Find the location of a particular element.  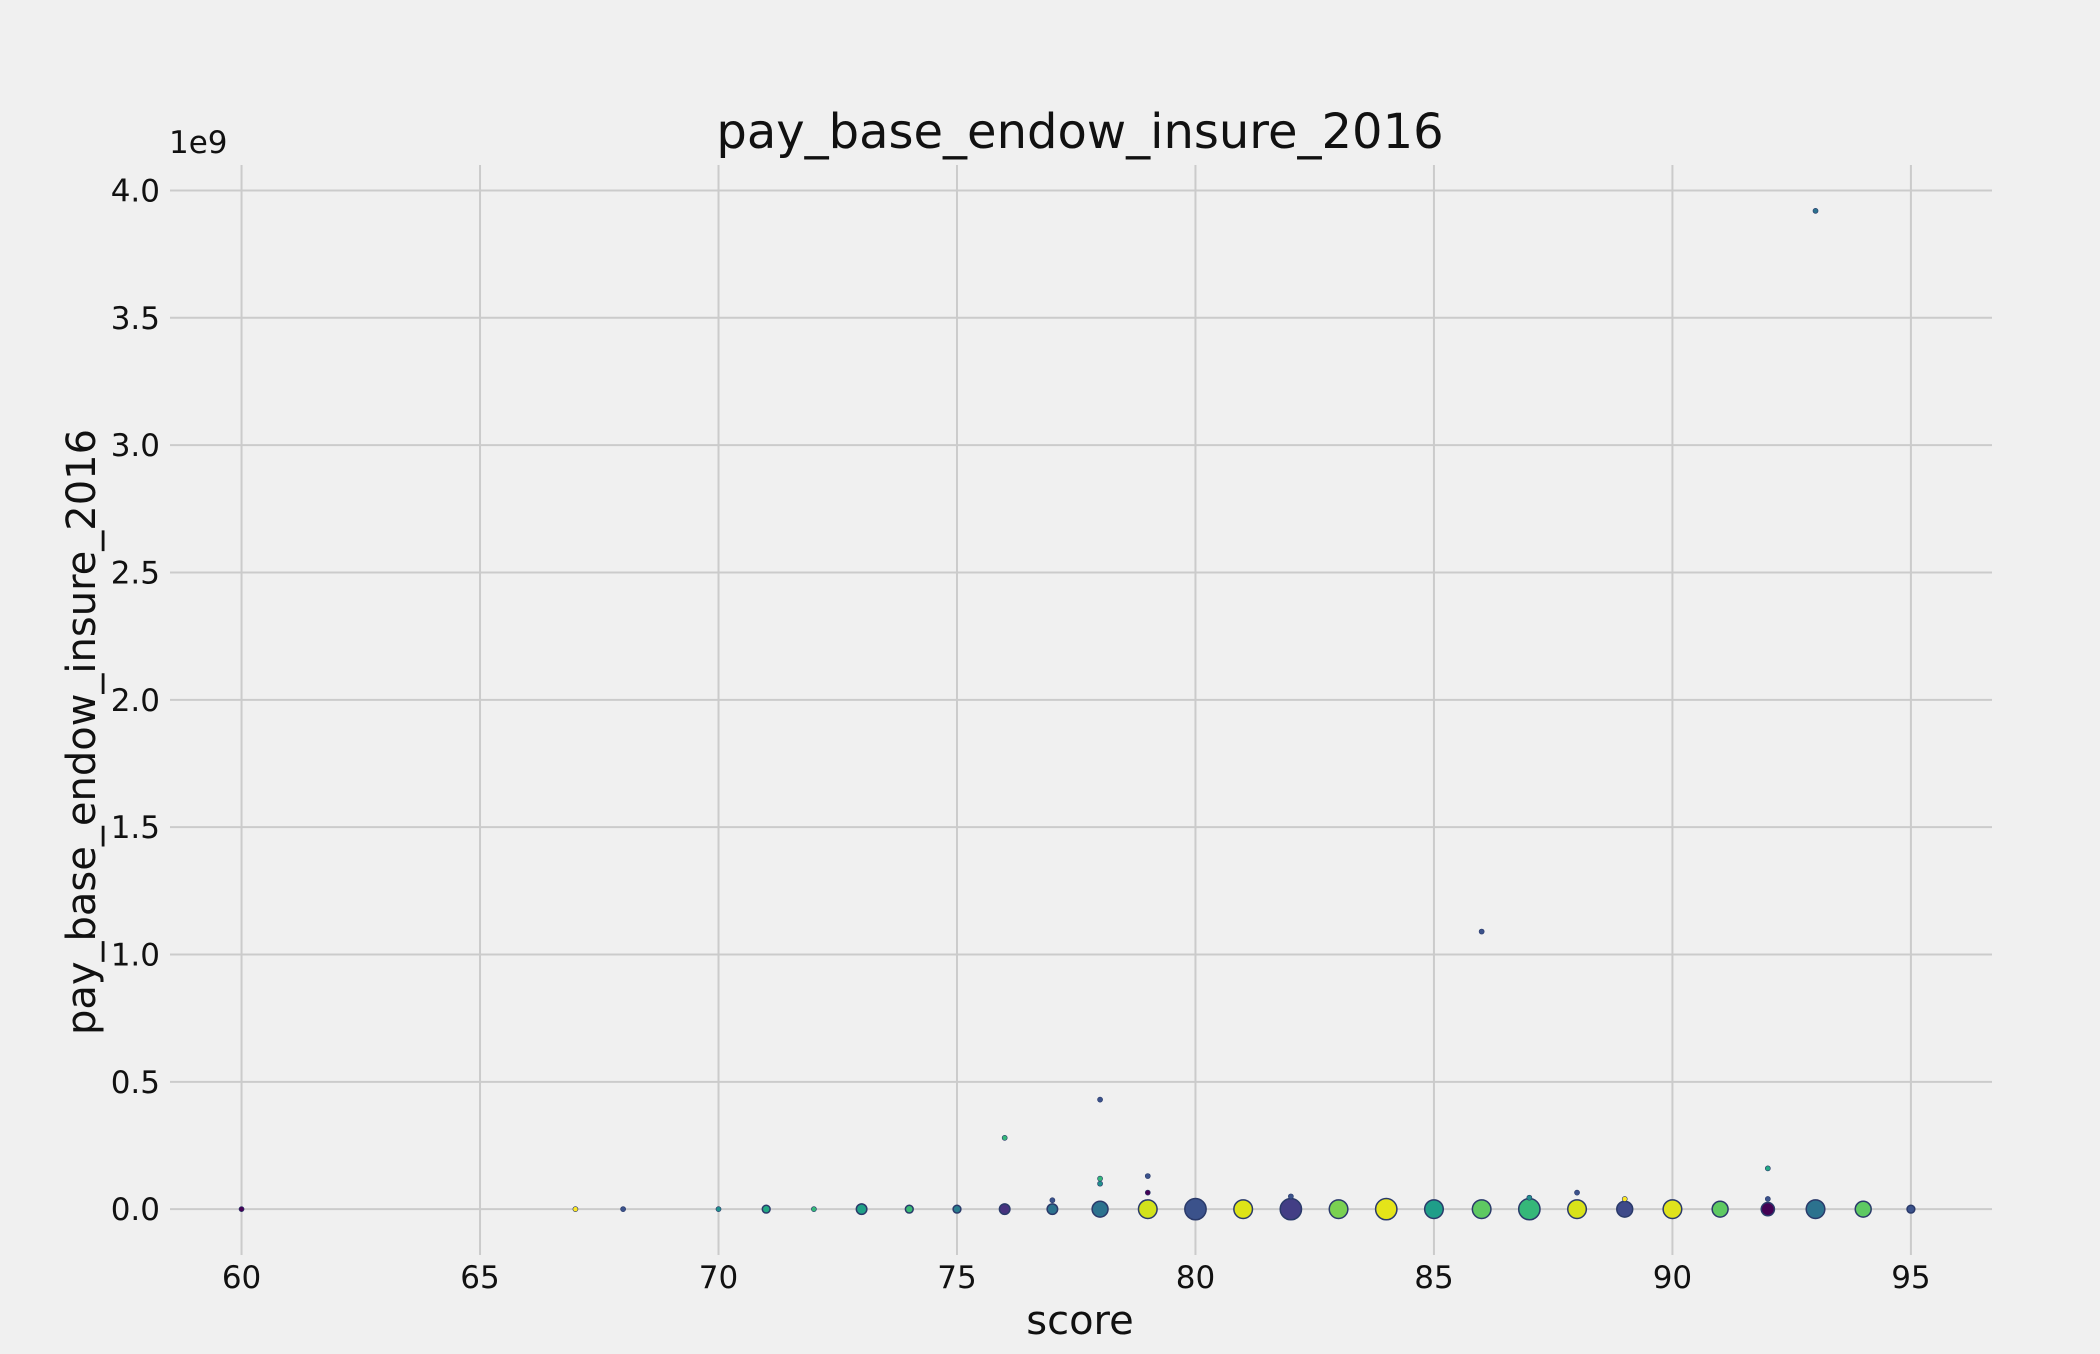

x-tick-label: 60 is located at coordinates (241, 1278).